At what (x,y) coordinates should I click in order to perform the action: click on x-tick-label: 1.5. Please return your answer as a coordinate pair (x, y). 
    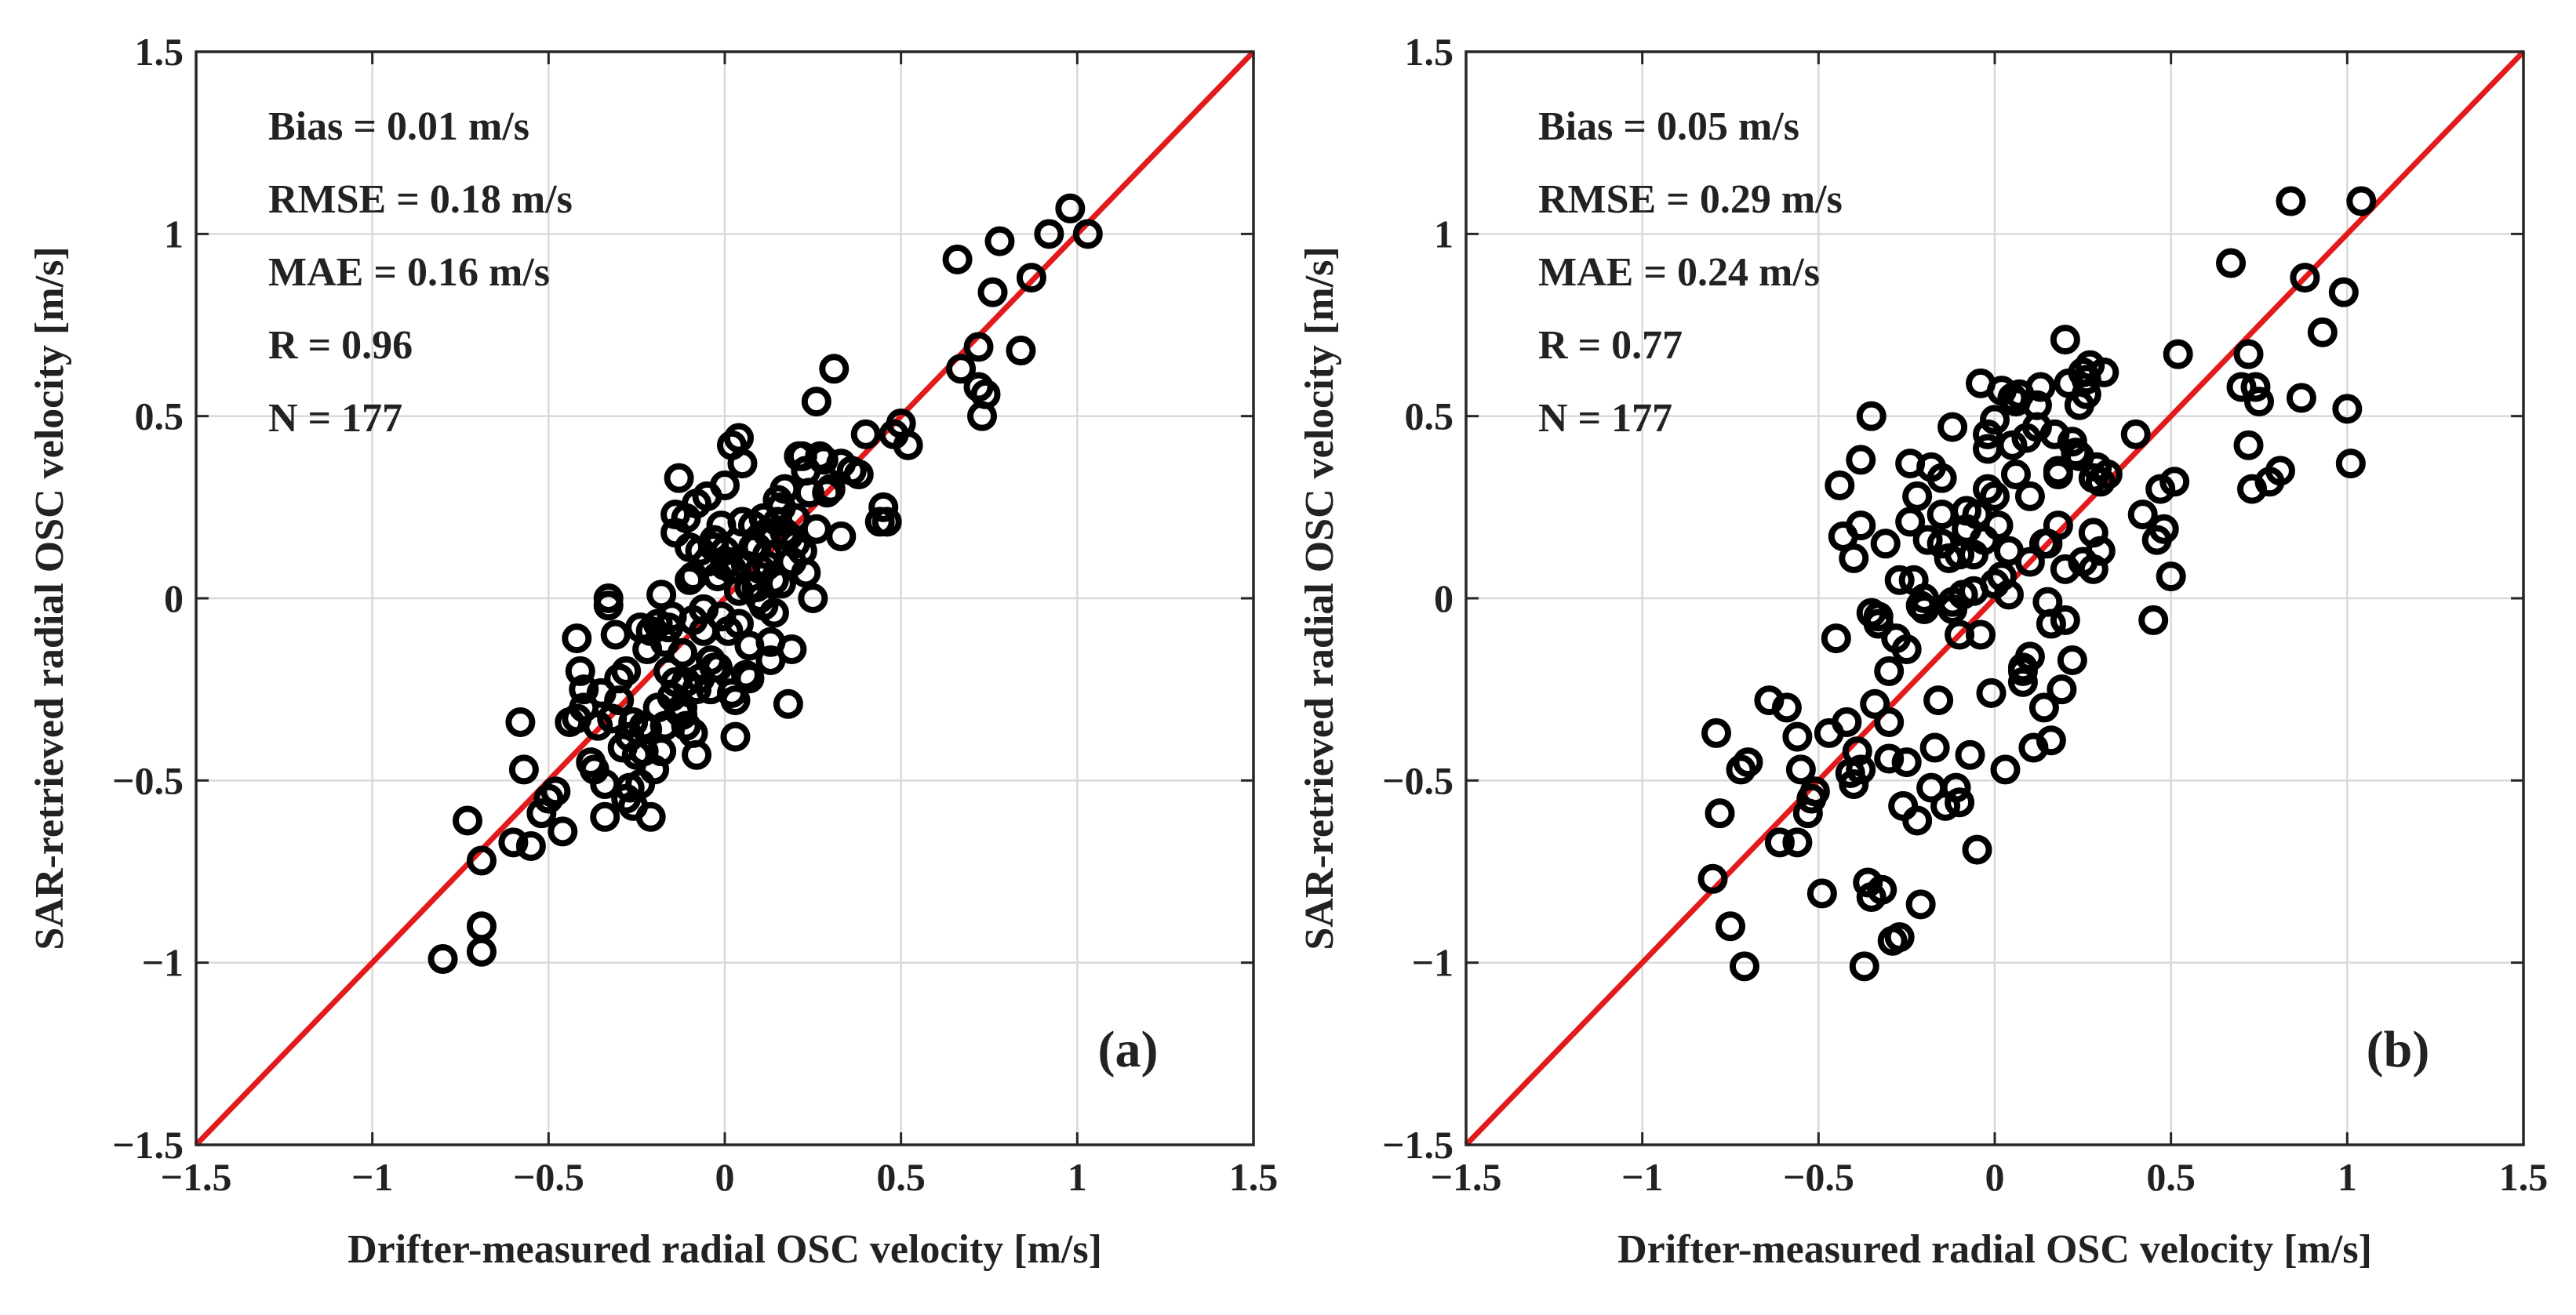
    Looking at the image, I should click on (1254, 1177).